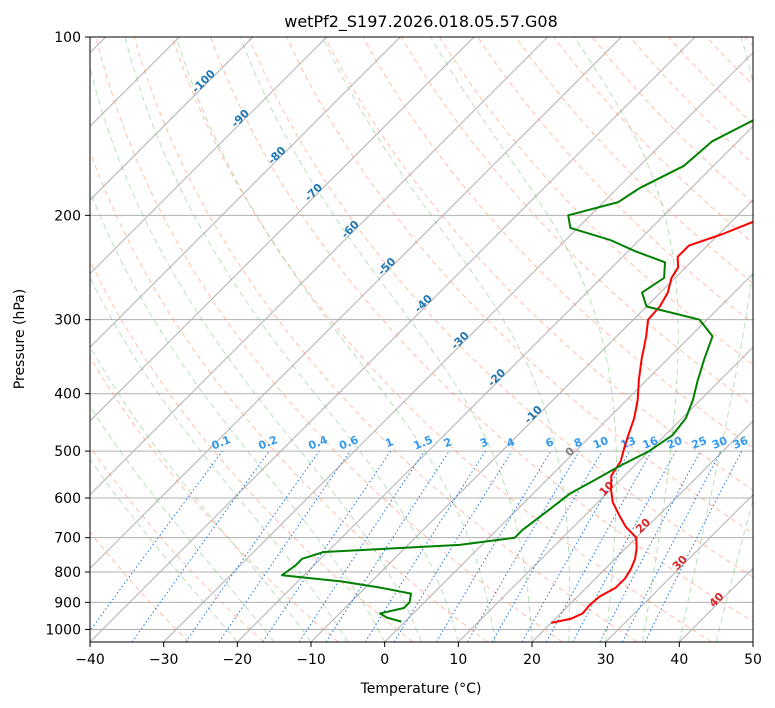  Describe the element at coordinates (719, 443) in the screenshot. I see `mixing-ratio-label: 30` at that location.